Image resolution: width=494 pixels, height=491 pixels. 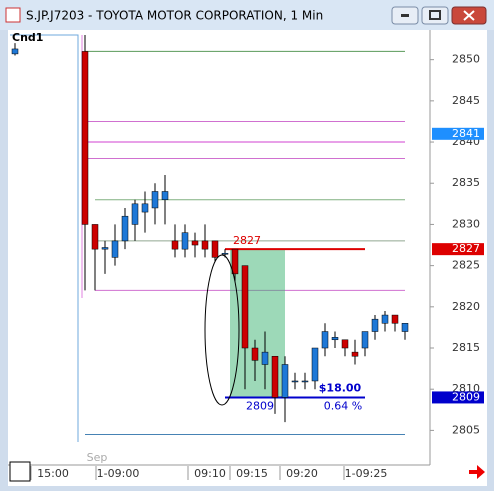 What do you see at coordinates (252, 473) in the screenshot?
I see `x-tick-label: 09:15` at bounding box center [252, 473].